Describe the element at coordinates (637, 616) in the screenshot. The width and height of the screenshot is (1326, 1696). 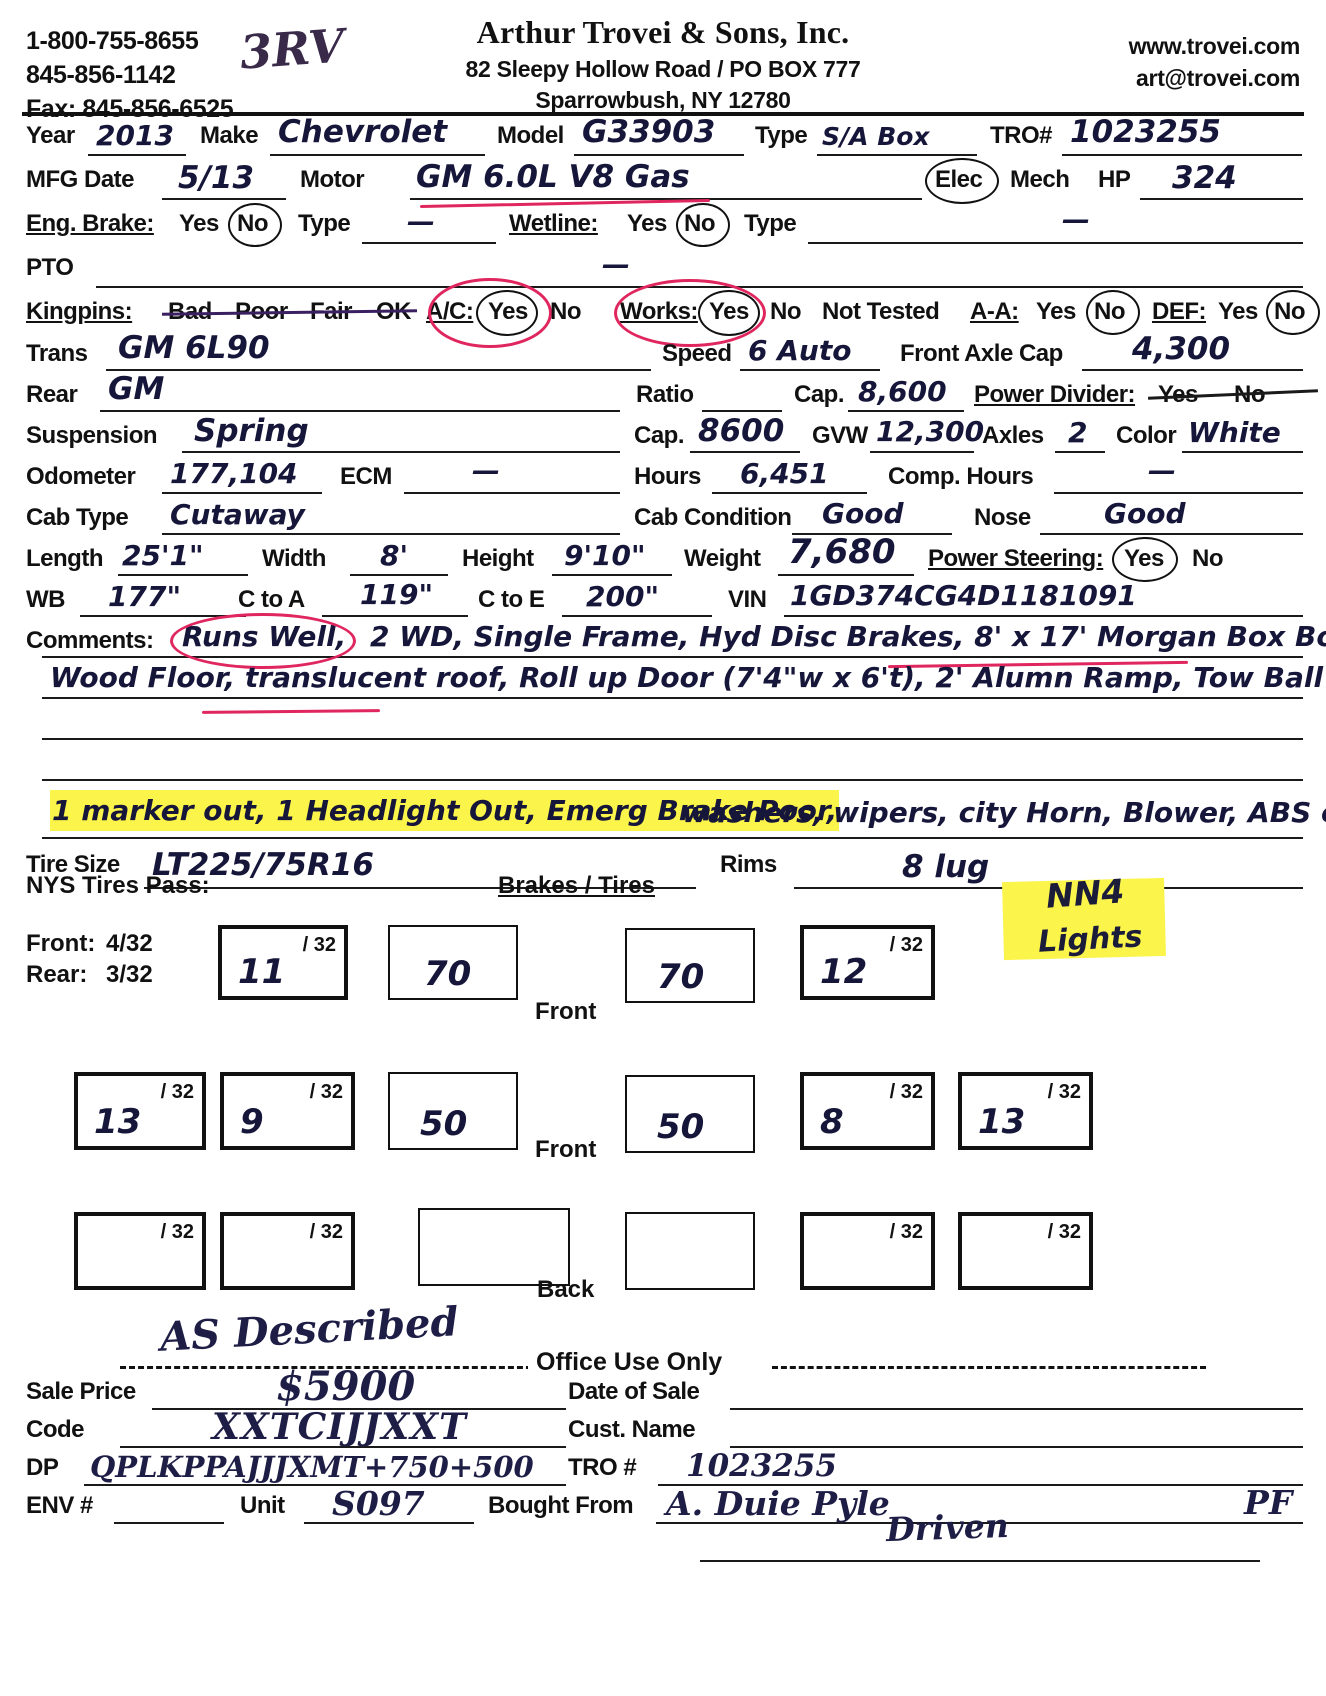
I see `c-to-e-line` at that location.